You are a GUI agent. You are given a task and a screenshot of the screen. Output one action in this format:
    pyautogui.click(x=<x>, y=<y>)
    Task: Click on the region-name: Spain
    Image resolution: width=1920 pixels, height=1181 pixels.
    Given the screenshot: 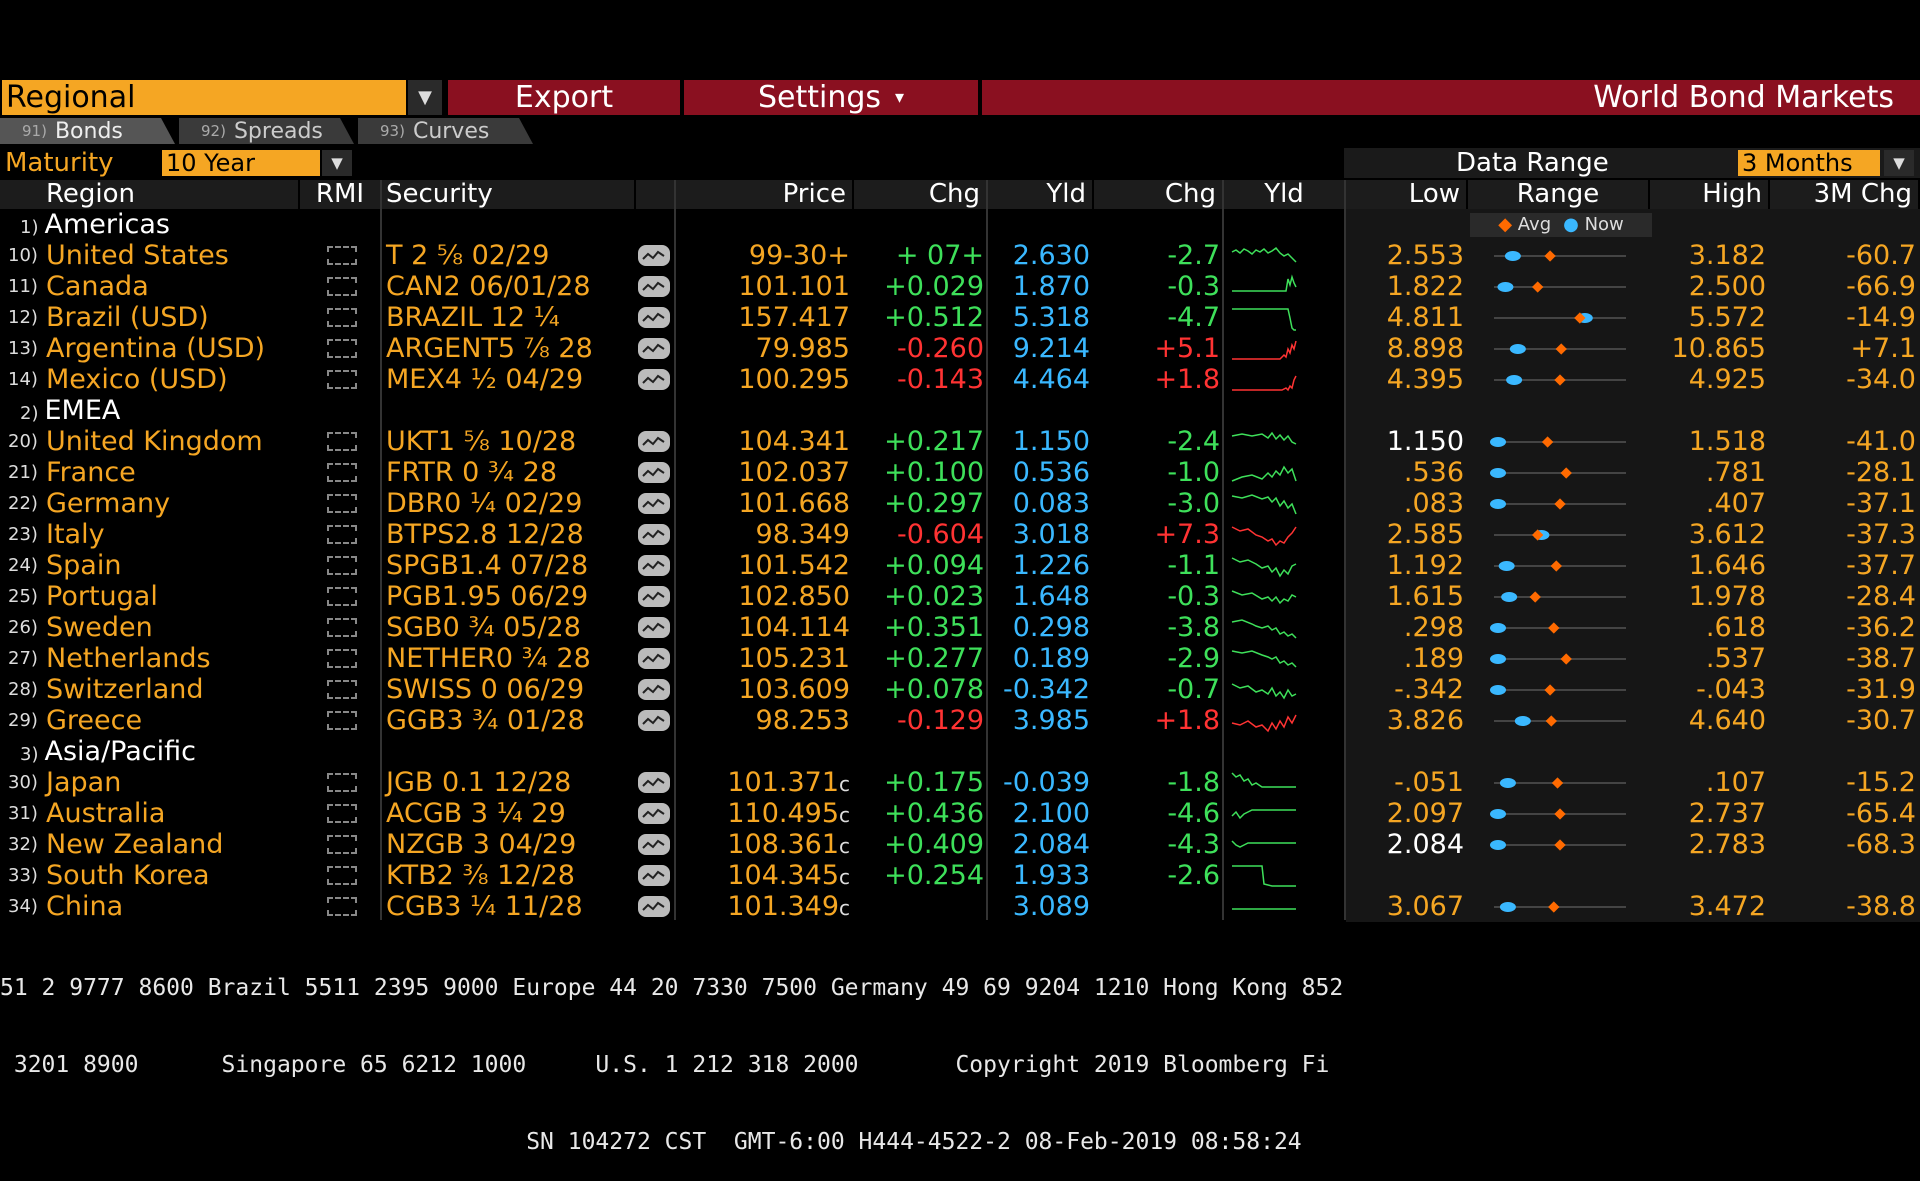 What is the action you would take?
    pyautogui.click(x=84, y=565)
    